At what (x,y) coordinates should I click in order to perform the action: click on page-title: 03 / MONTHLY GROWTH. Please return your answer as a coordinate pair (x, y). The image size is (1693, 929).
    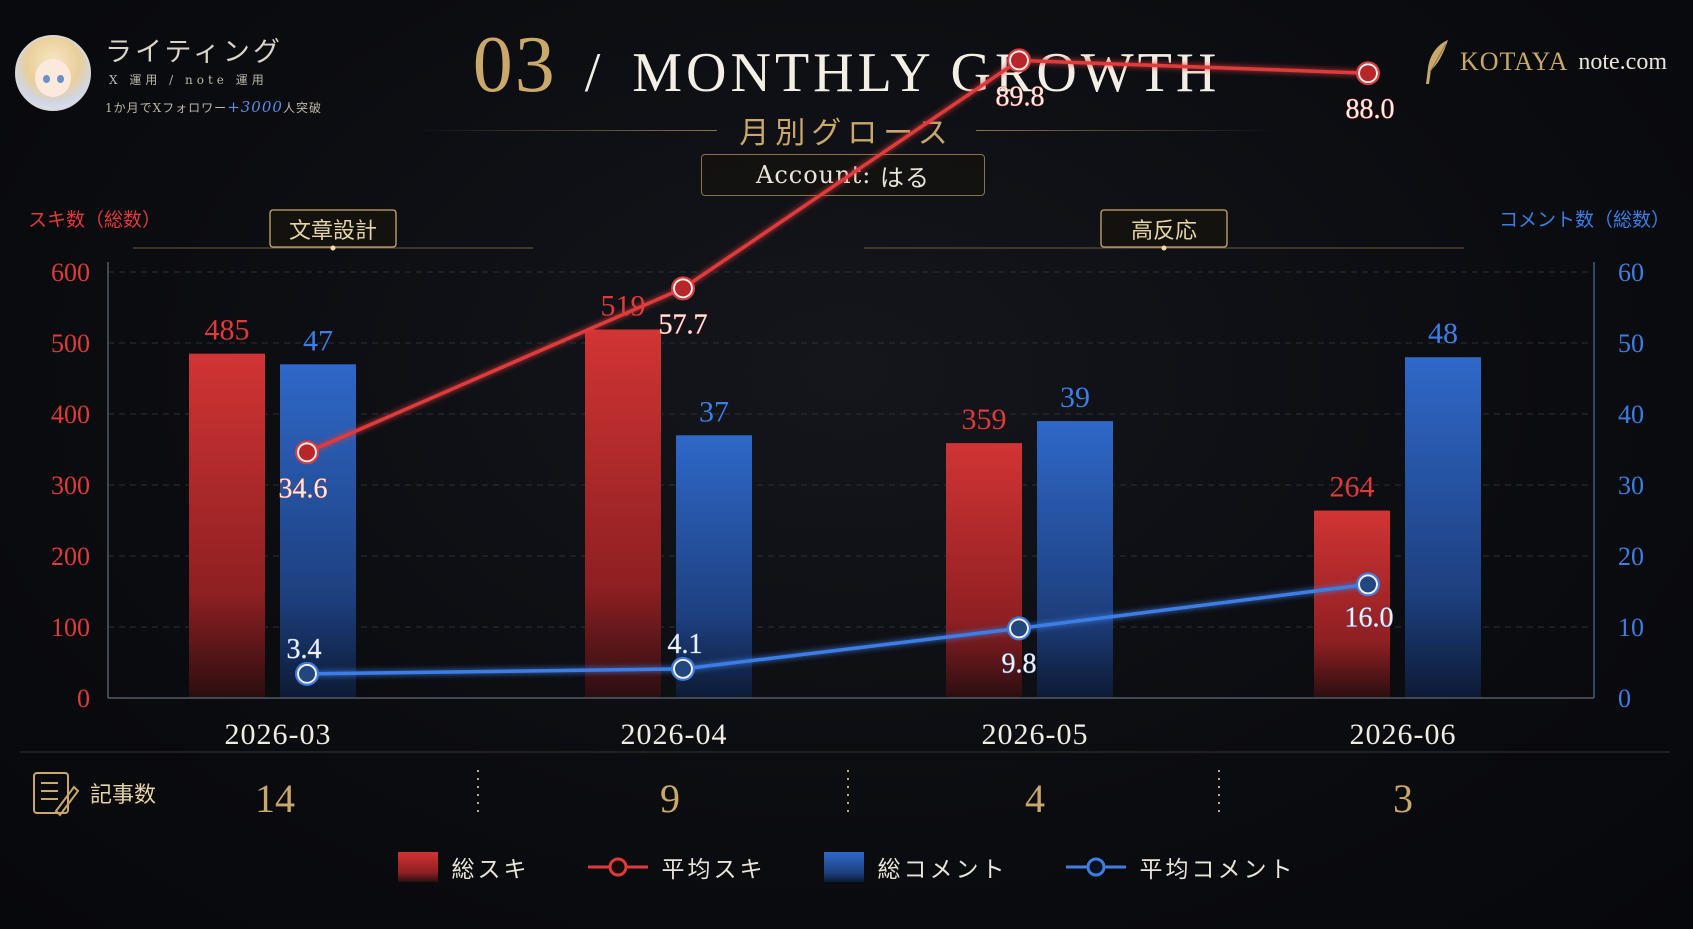
    Looking at the image, I should click on (846, 65).